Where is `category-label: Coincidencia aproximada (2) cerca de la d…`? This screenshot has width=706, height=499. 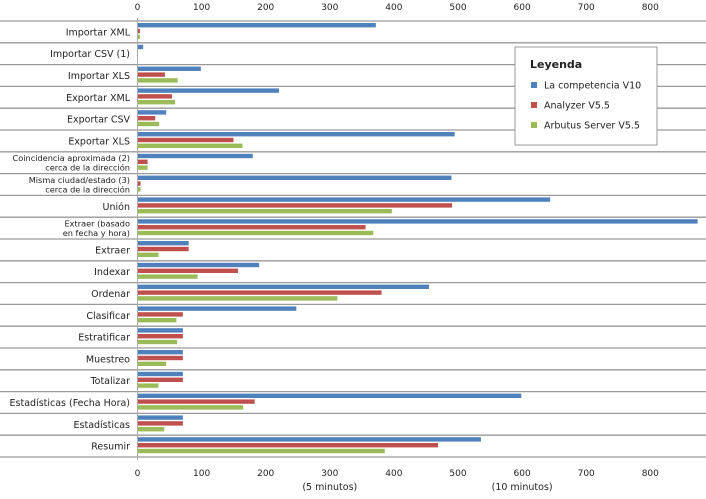 category-label: Coincidencia aproximada (2) cerca de la d… is located at coordinates (71, 163).